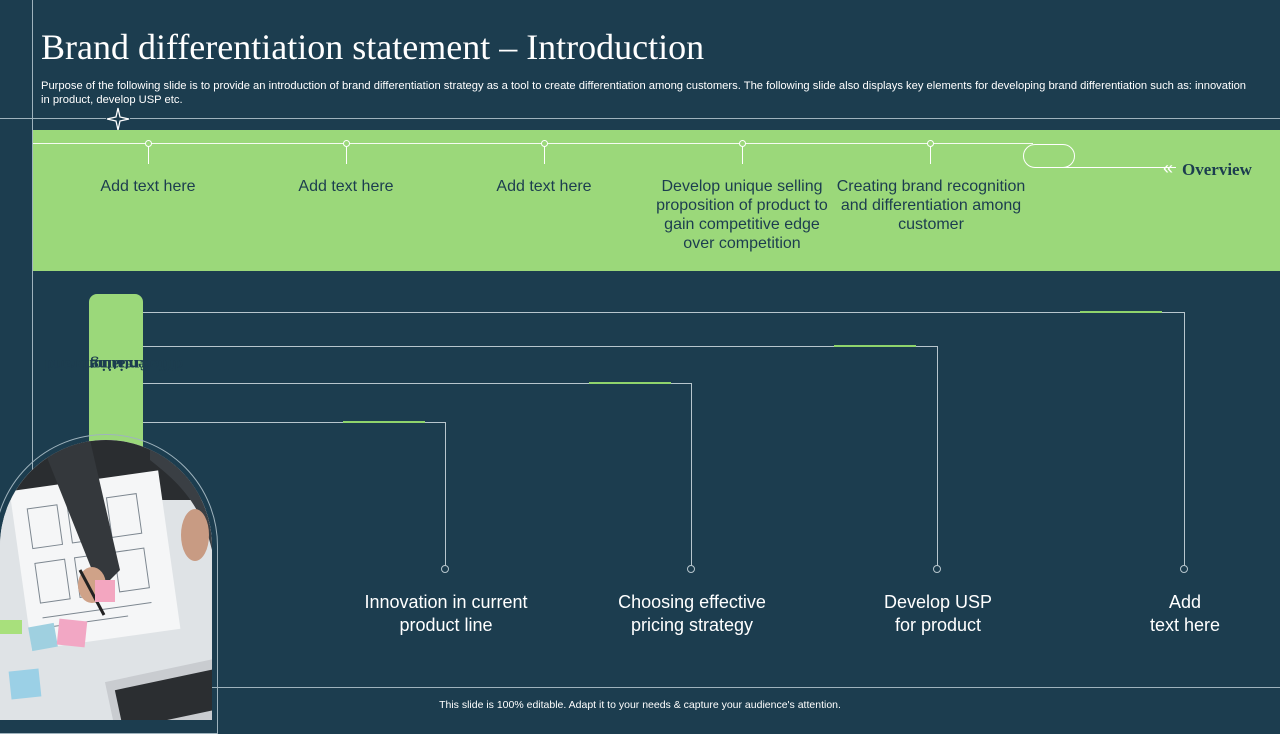  Describe the element at coordinates (446, 614) in the screenshot. I see `step-label-innovation: Innovation in current product line` at that location.